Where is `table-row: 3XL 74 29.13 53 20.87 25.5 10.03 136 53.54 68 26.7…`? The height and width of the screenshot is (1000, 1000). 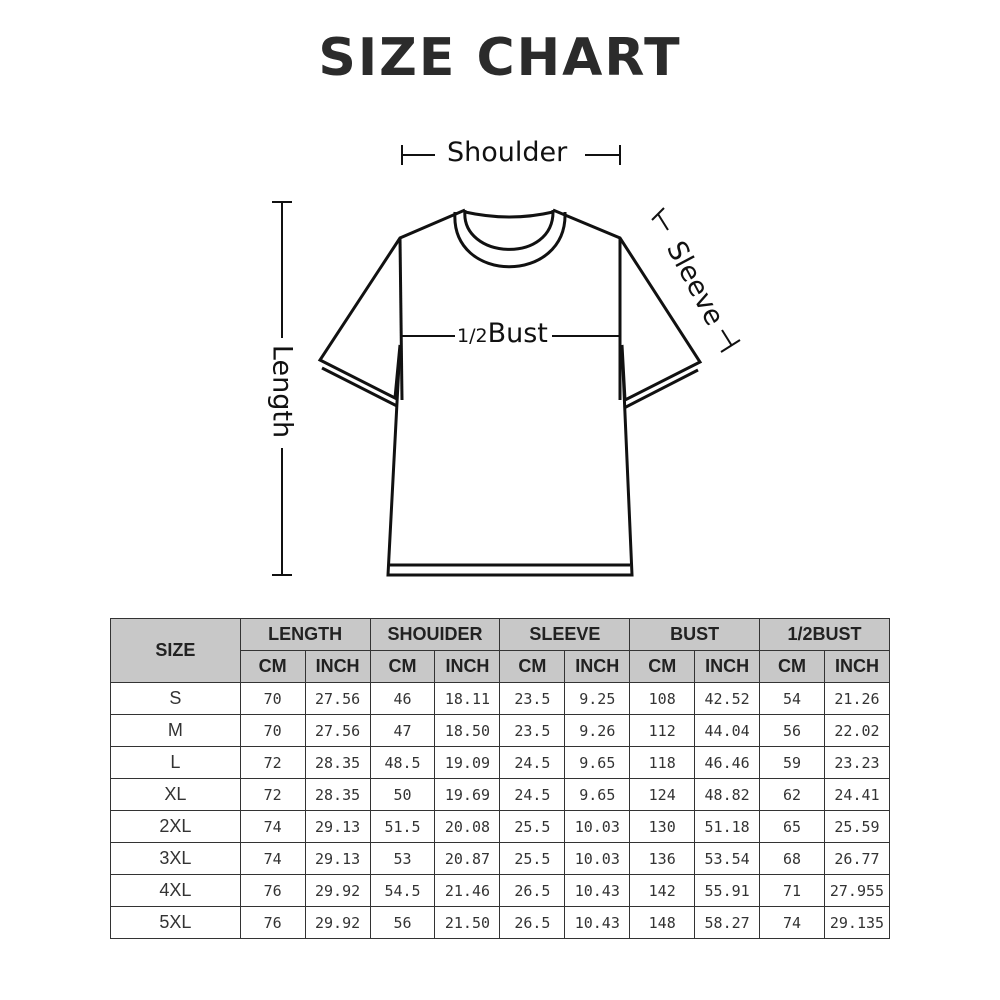
table-row: 3XL 74 29.13 53 20.87 25.5 10.03 136 53.54 68 26.7… is located at coordinates (500, 858).